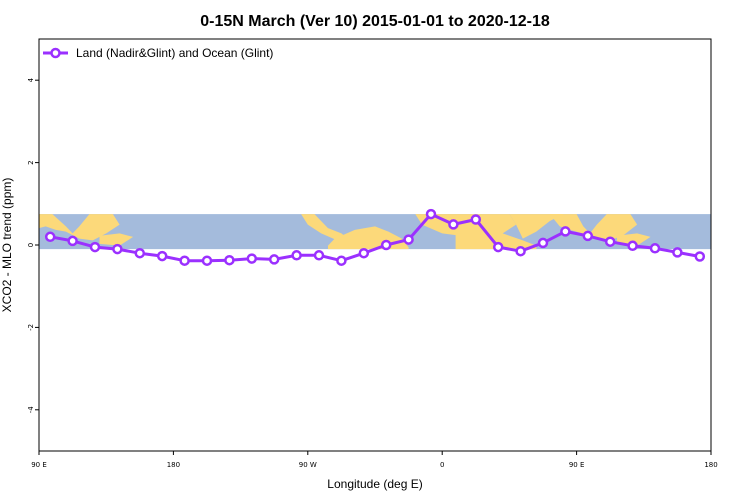 This screenshot has width=750, height=500. Describe the element at coordinates (375, 232) in the screenshot. I see `map-band` at that location.